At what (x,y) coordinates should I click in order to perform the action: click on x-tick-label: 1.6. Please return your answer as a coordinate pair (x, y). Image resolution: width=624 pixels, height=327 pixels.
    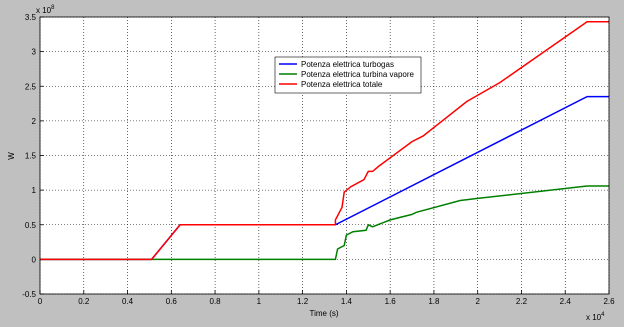
    Looking at the image, I should click on (391, 301).